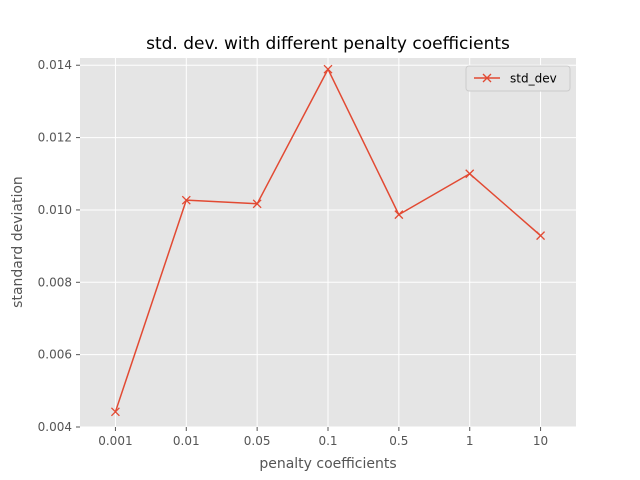 The width and height of the screenshot is (640, 480). I want to click on y-tick-label: 0.006, so click(55, 355).